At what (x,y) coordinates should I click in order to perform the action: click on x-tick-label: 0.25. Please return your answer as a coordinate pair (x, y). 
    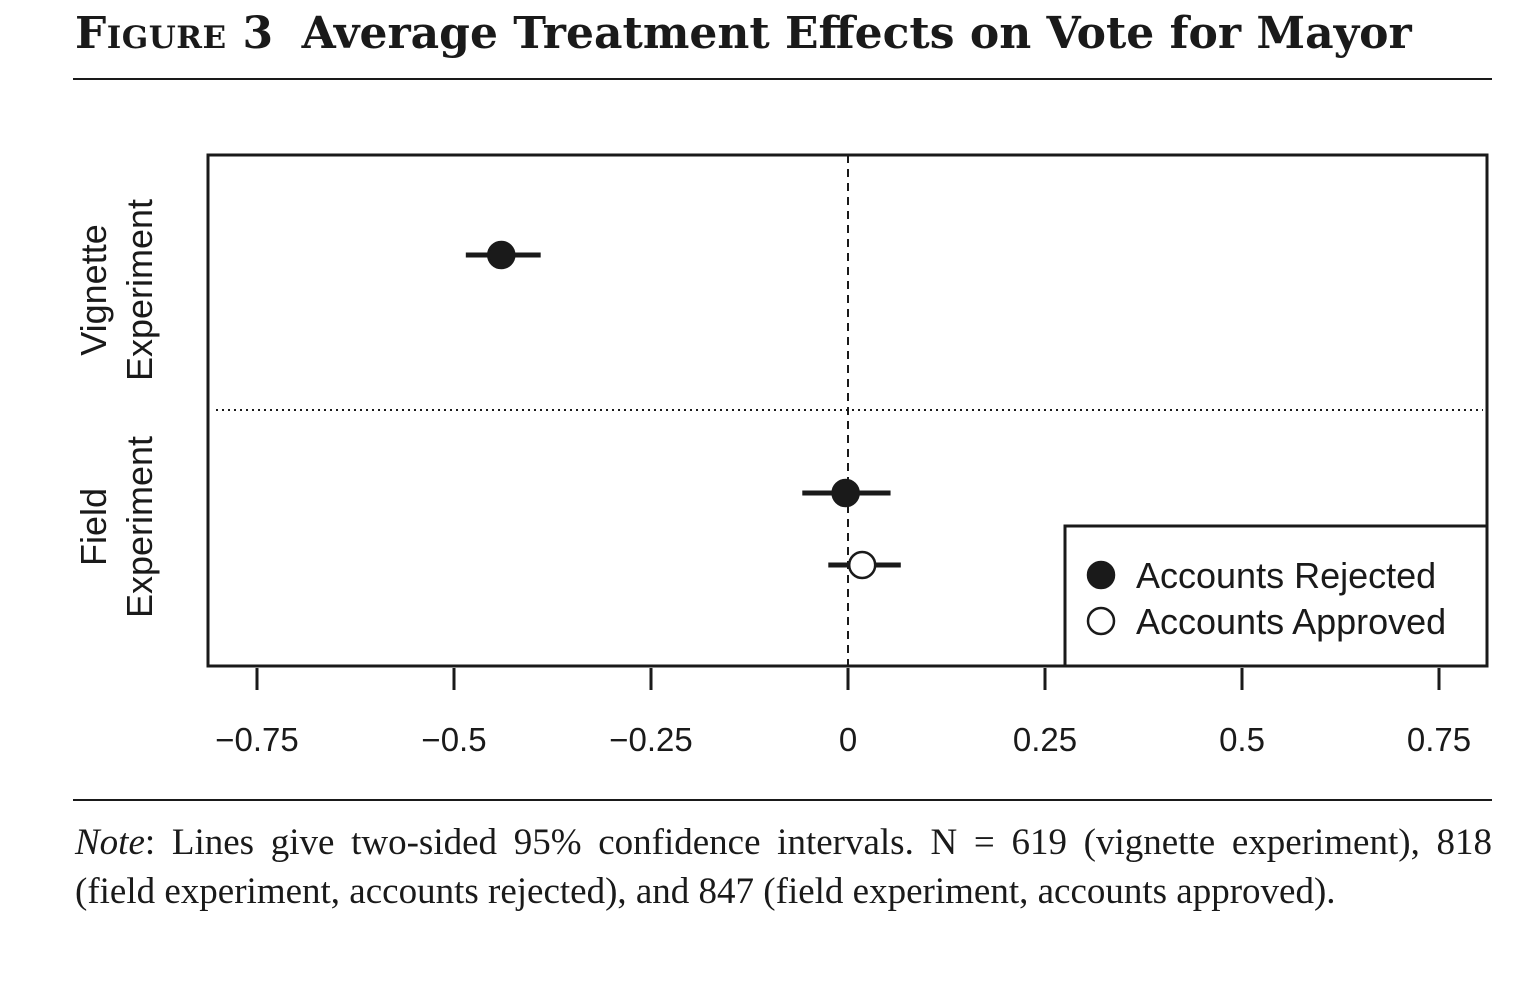
    Looking at the image, I should click on (1045, 739).